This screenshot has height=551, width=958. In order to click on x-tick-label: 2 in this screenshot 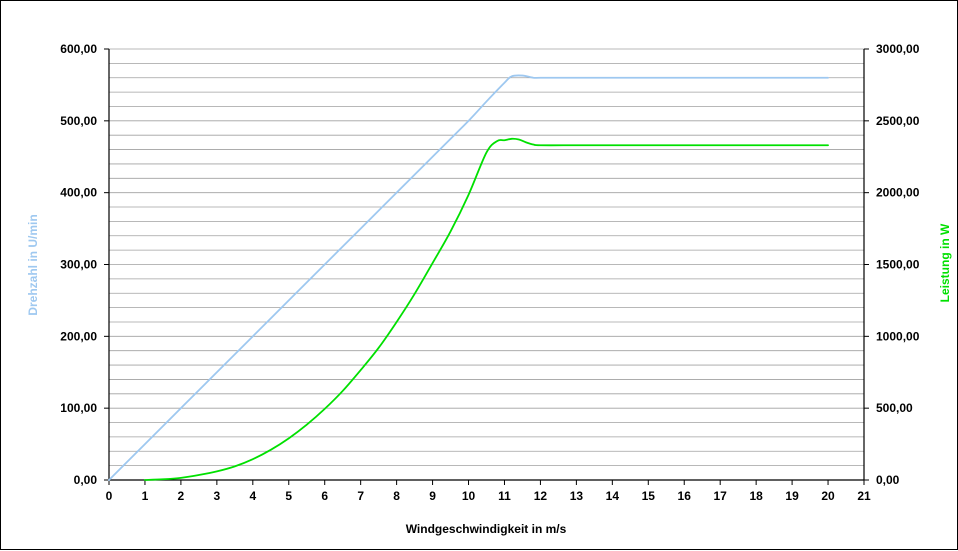, I will do `click(181, 496)`.